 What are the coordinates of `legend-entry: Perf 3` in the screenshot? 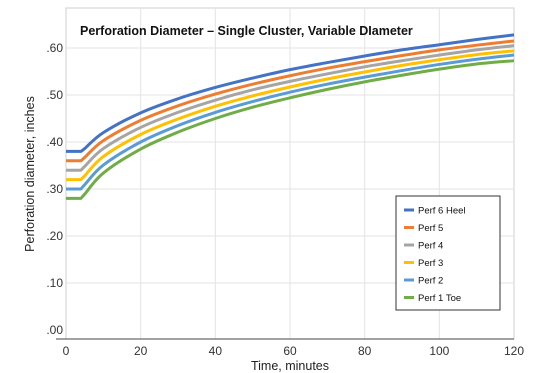 It's located at (430, 263).